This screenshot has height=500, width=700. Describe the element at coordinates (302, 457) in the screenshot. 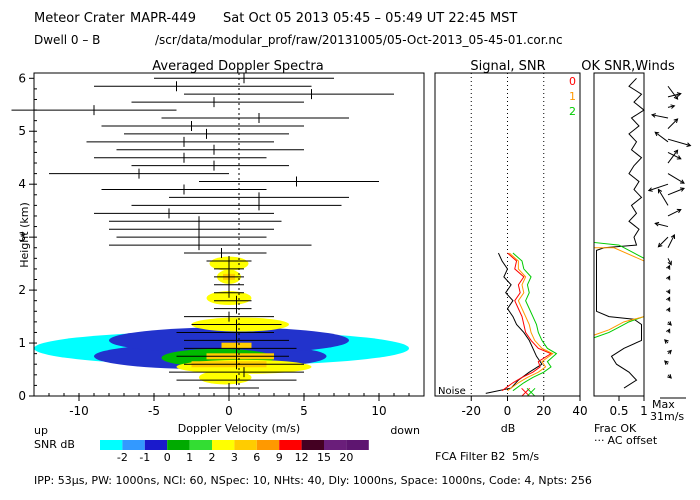

I see `scale-tick-label: 12` at that location.